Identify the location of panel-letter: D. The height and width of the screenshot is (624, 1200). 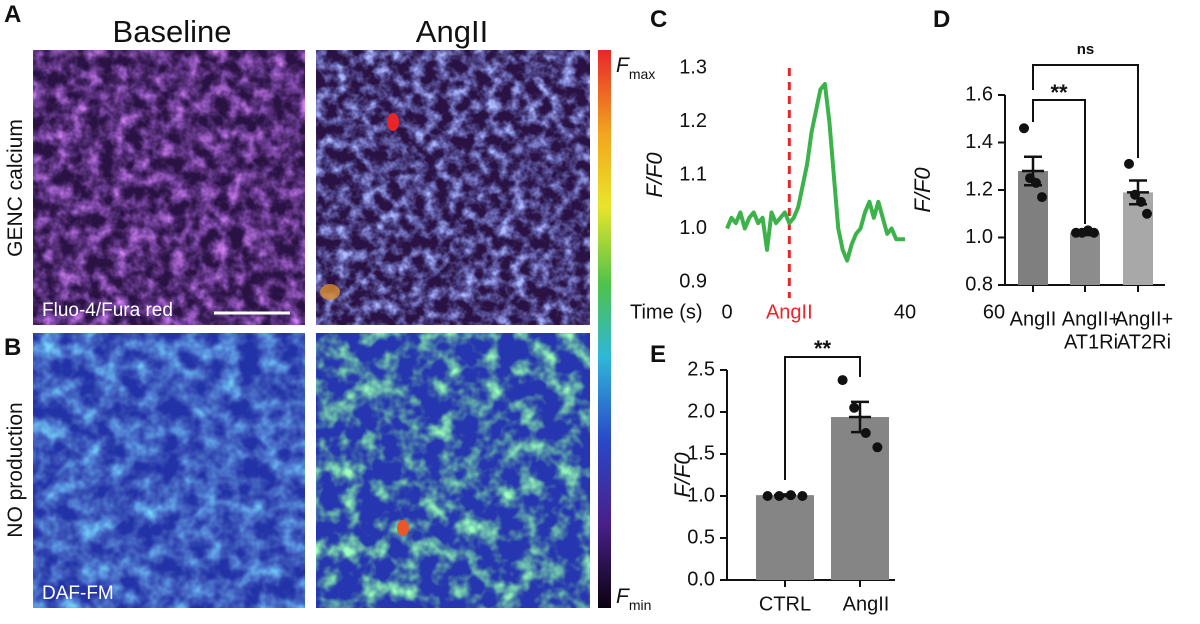
(941, 19).